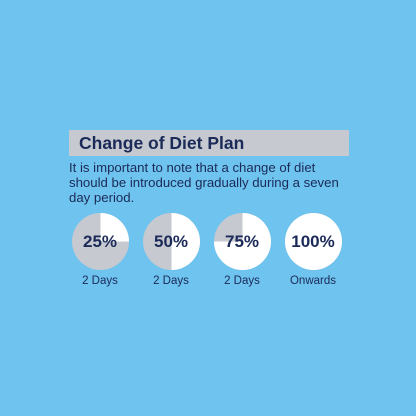 Image resolution: width=416 pixels, height=416 pixels. What do you see at coordinates (162, 142) in the screenshot?
I see `page-title: Change of Diet Plan` at bounding box center [162, 142].